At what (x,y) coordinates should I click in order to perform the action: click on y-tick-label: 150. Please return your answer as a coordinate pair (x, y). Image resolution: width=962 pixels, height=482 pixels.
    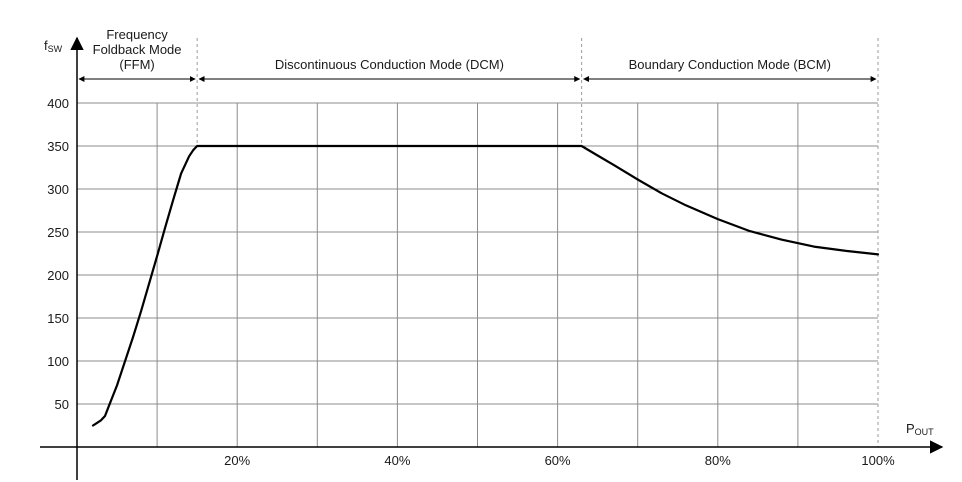
    Looking at the image, I should click on (58, 318).